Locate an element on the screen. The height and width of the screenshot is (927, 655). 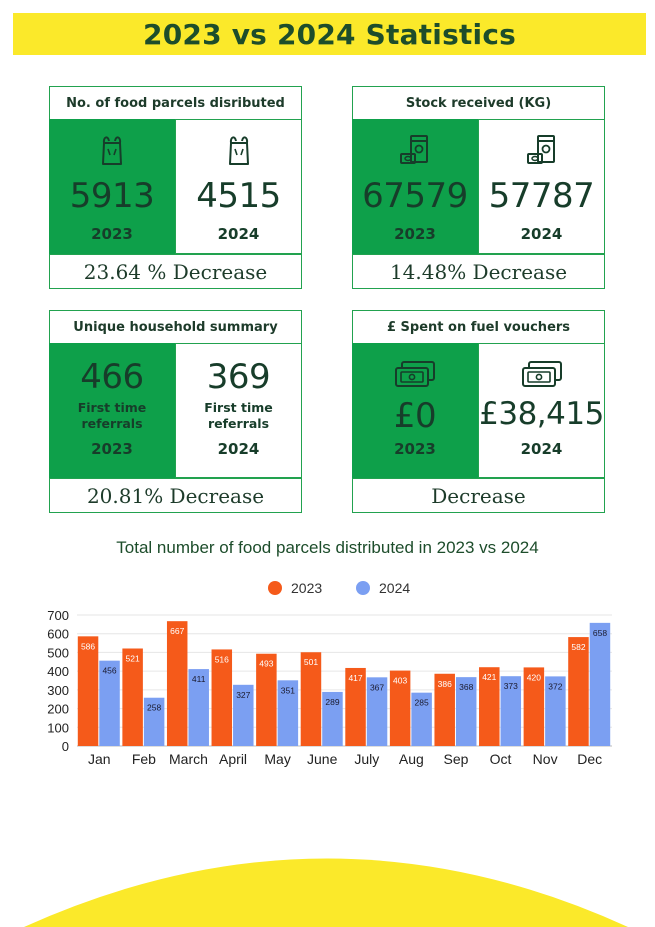
bar-2023-dec is located at coordinates (578, 691).